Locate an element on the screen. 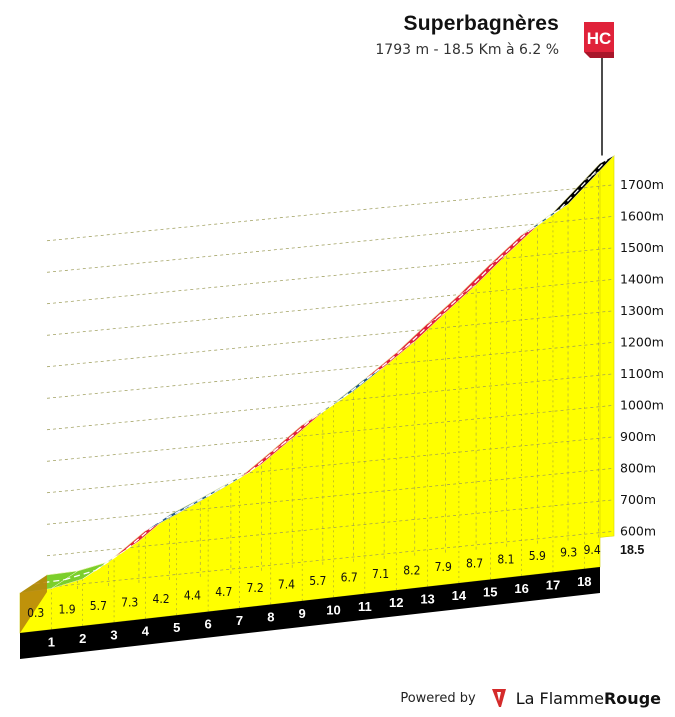 The height and width of the screenshot is (717, 675). y-tick-label: 1500m is located at coordinates (642, 247).